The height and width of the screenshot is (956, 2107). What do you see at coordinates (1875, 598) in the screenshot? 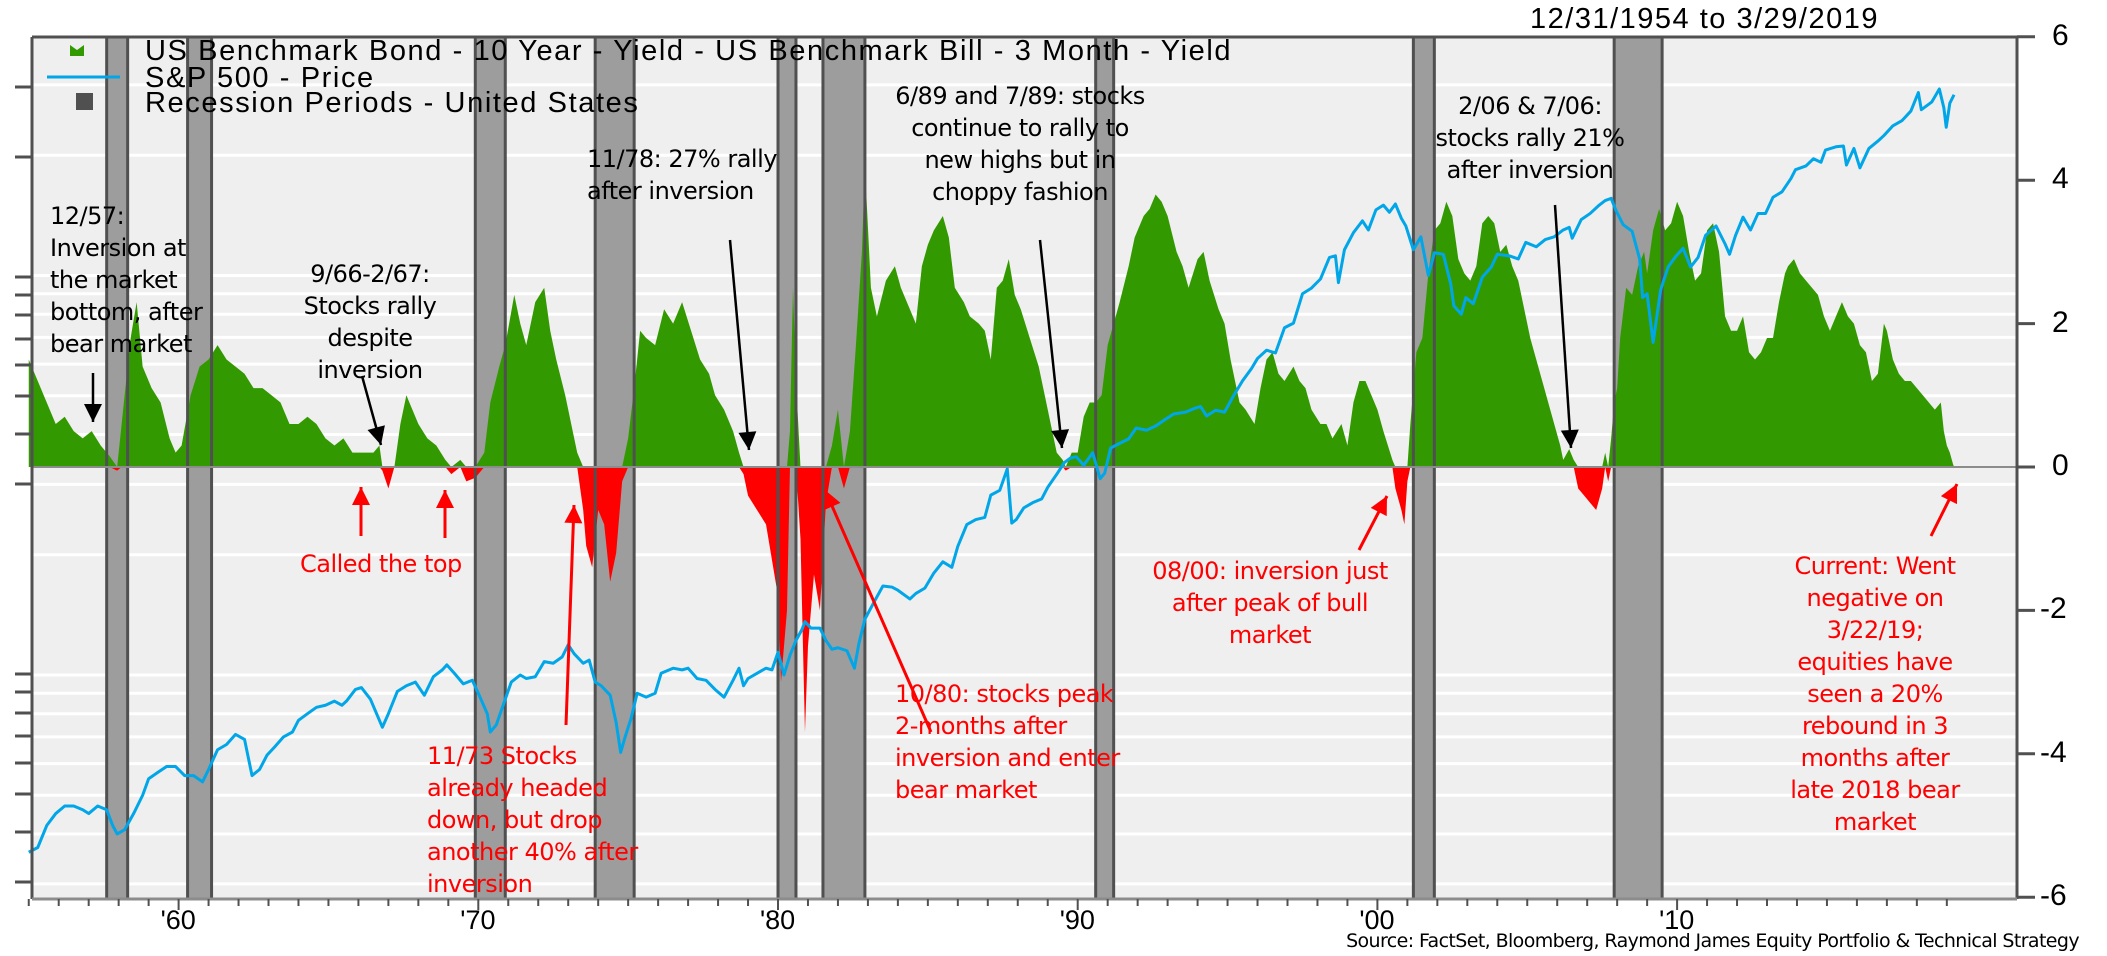
I see `annotation-line: negative on` at bounding box center [1875, 598].